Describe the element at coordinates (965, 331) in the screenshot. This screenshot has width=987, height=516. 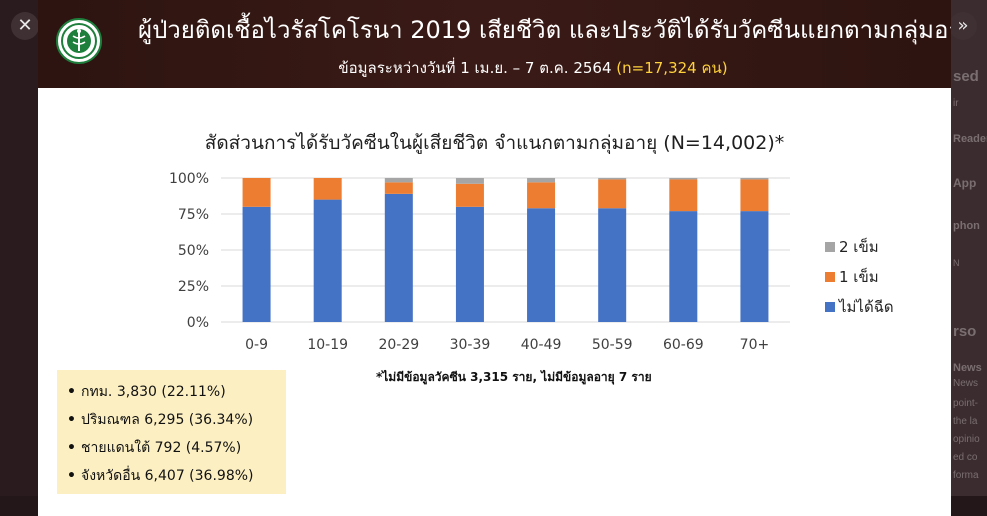
I see `bg-fragment: rso` at that location.